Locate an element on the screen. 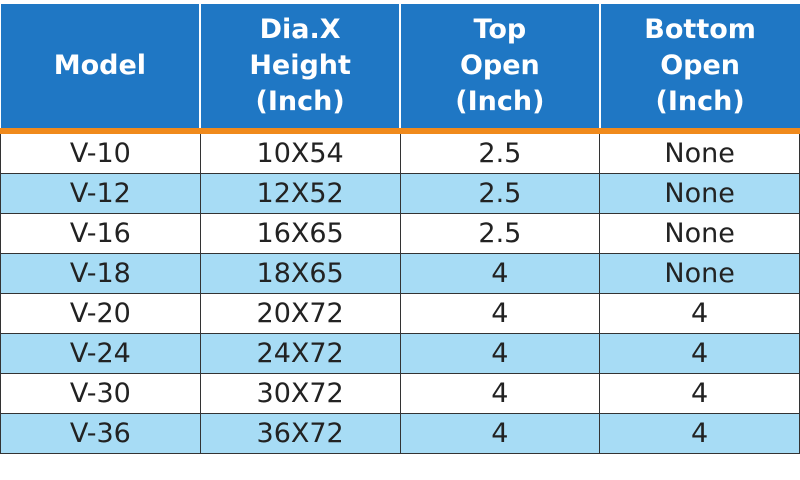 This screenshot has width=800, height=480. header-text: Bottom is located at coordinates (700, 29).